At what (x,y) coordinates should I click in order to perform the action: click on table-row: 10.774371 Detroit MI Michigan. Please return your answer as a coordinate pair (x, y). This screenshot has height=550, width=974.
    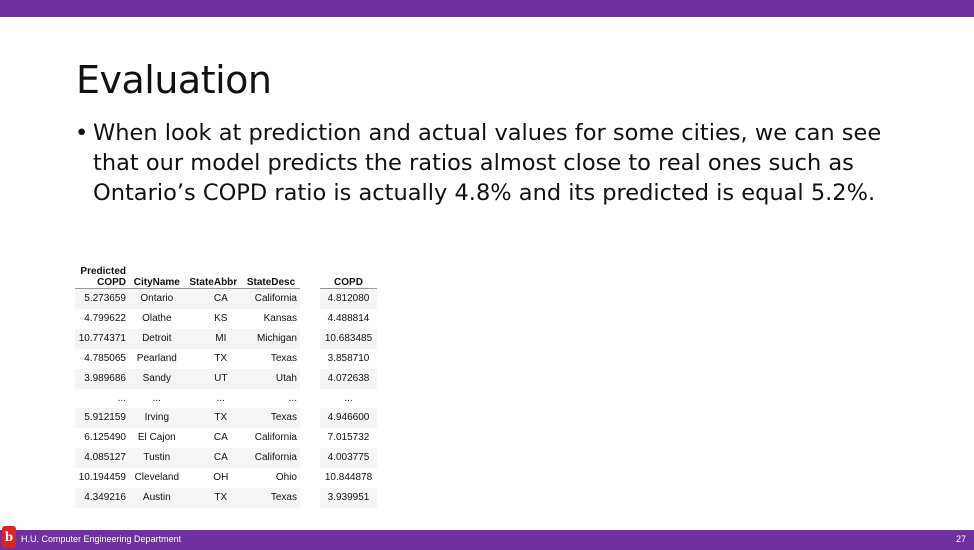
    Looking at the image, I should click on (187, 338).